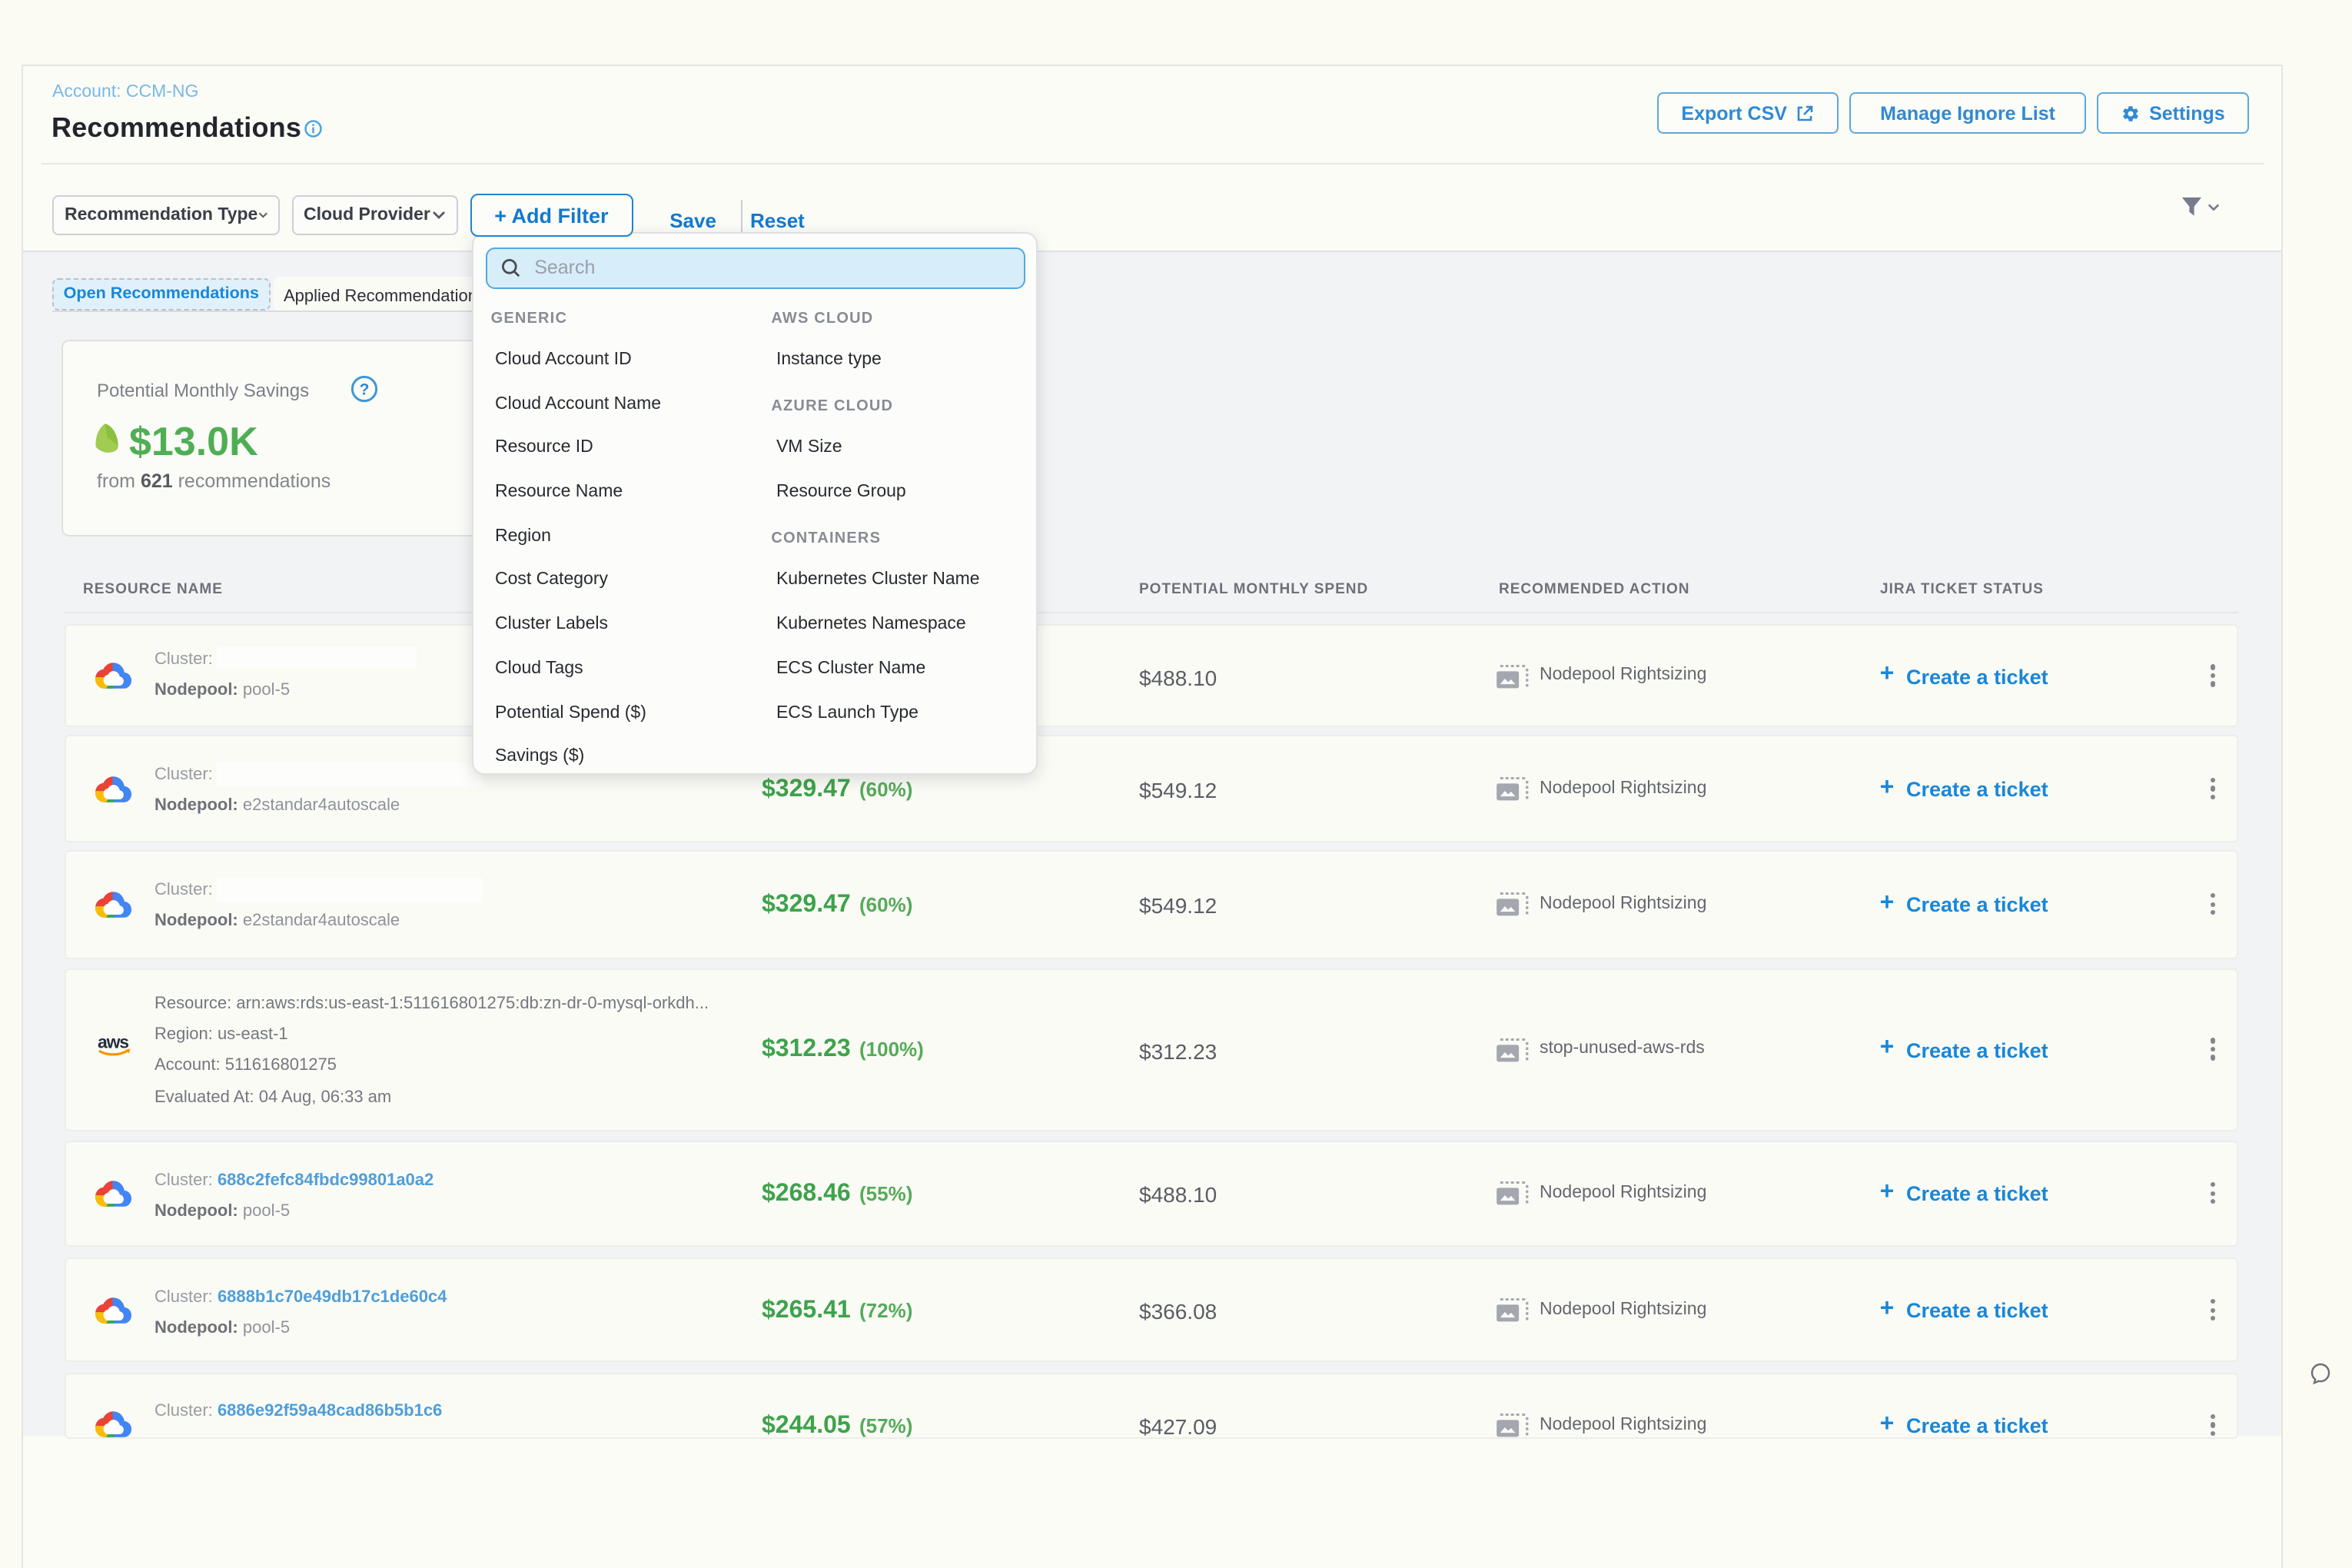  Describe the element at coordinates (113, 1041) in the screenshot. I see `svg-text: aws` at that location.